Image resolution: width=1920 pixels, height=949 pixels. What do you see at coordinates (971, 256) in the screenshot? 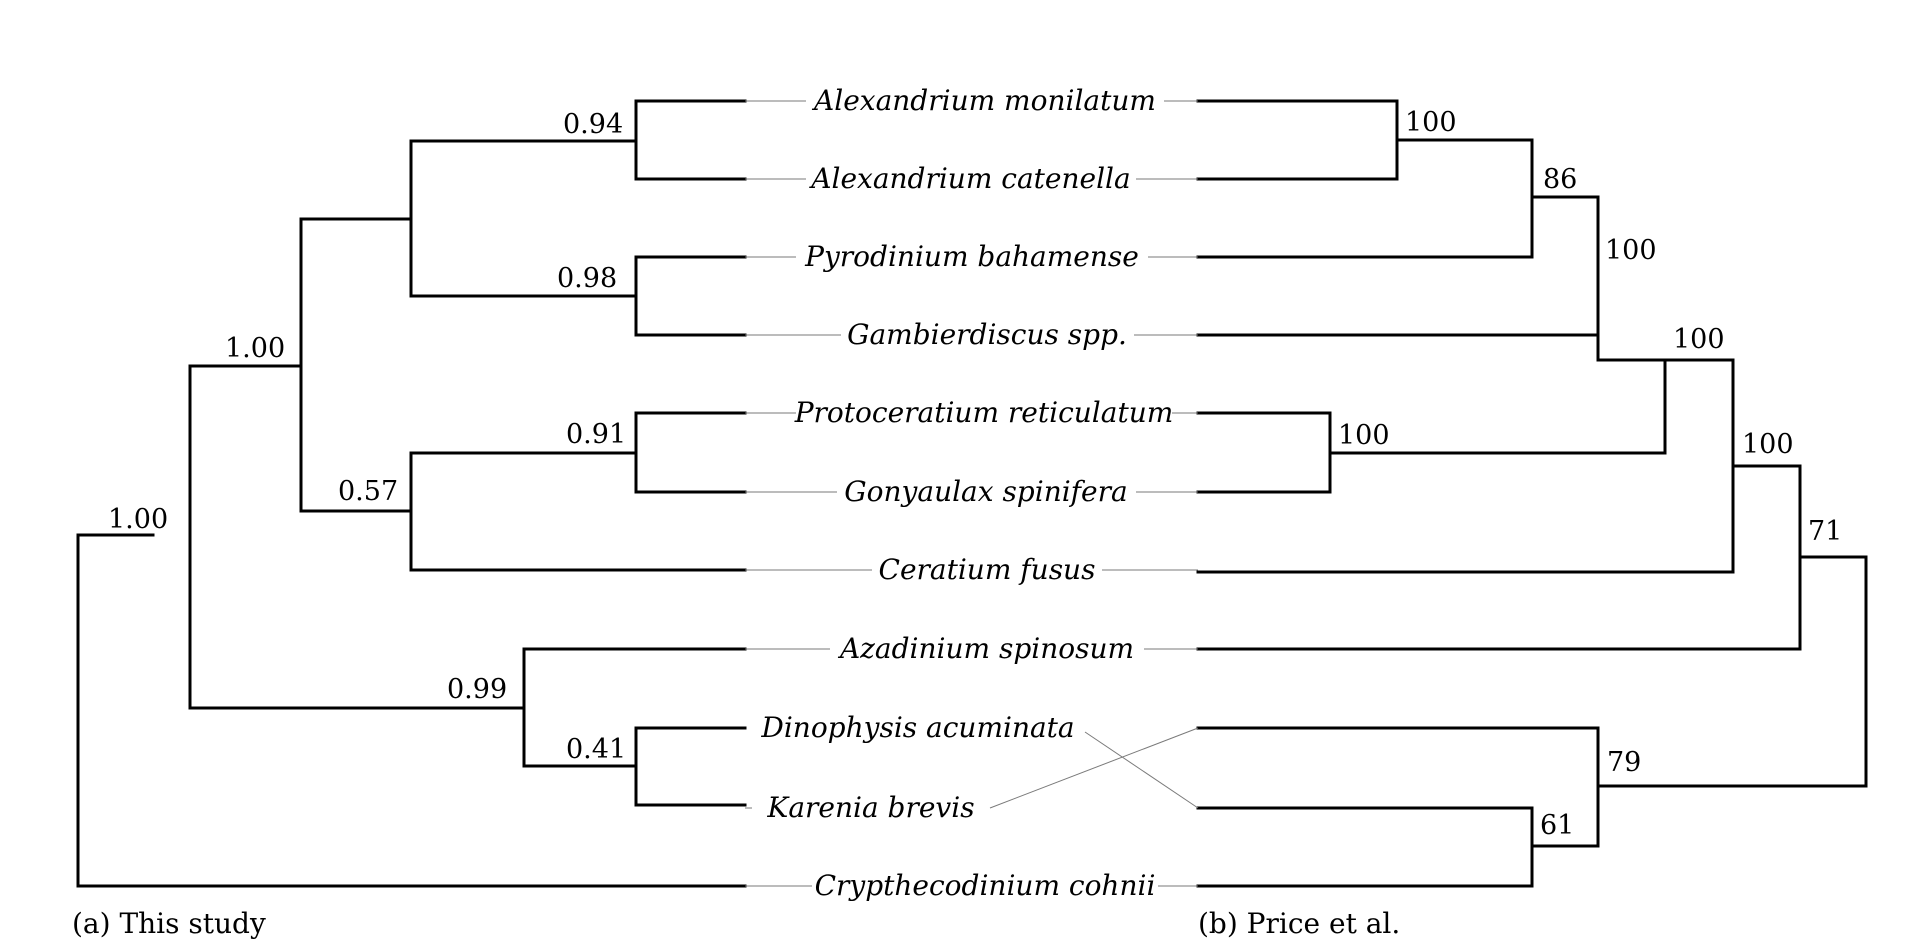
I see `taxon-label: Pyrodinium bahamense` at bounding box center [971, 256].